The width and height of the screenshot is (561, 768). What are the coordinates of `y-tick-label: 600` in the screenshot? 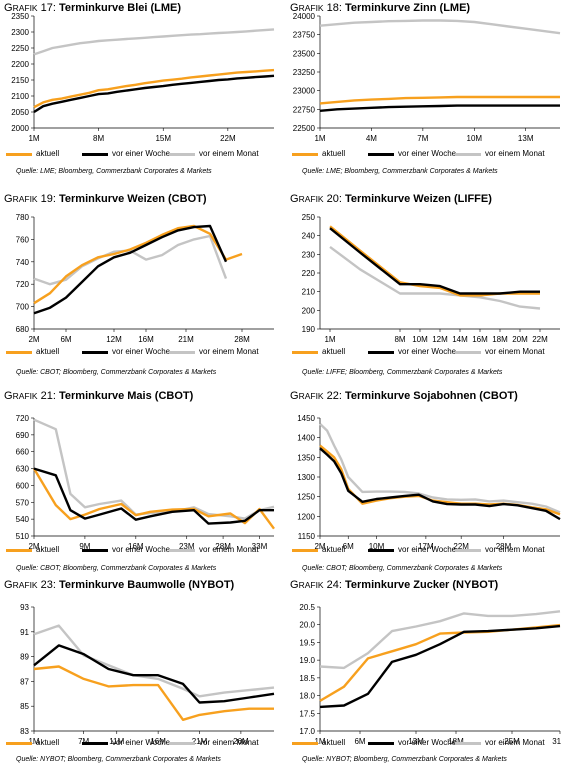 It's located at (23, 485).